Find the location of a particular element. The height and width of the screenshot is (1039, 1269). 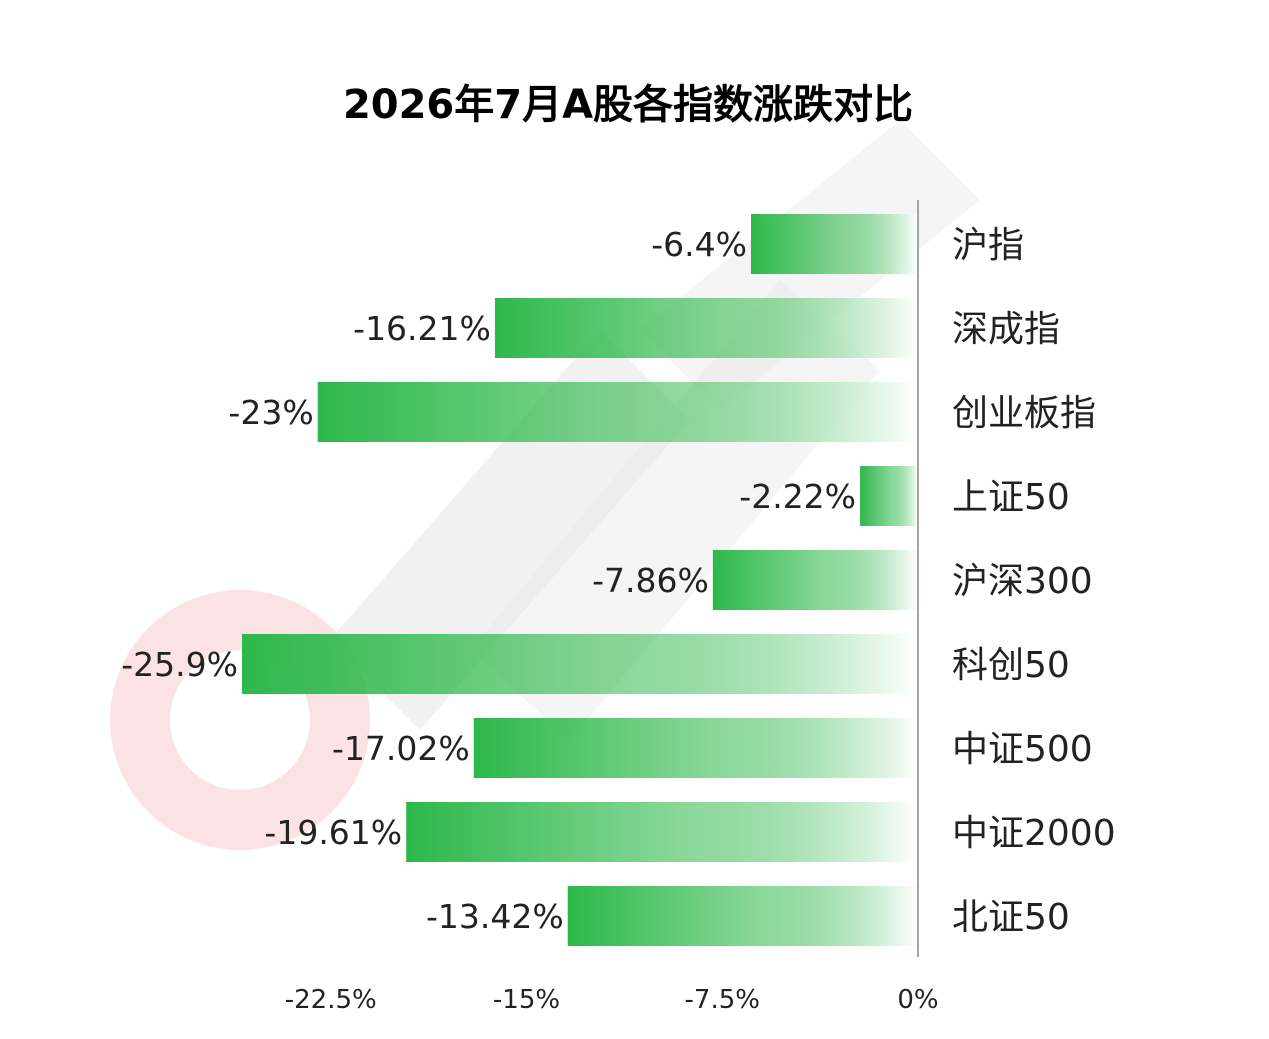

data-label: -13.42% is located at coordinates (495, 916).